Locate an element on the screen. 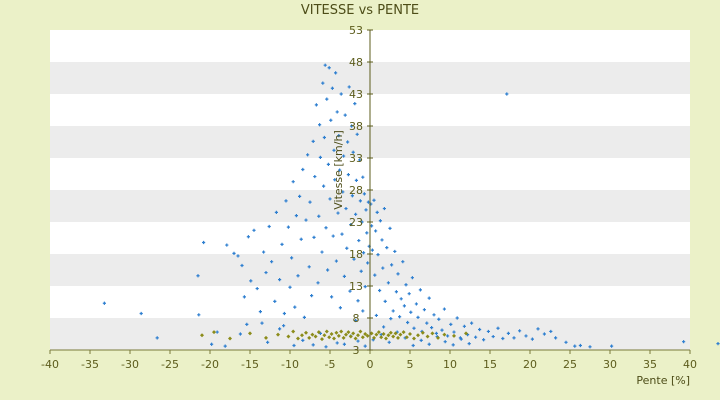 Image resolution: width=720 pixels, height=400 pixels. y-axis-label: Vitesse [km/h] is located at coordinates (338, 170).